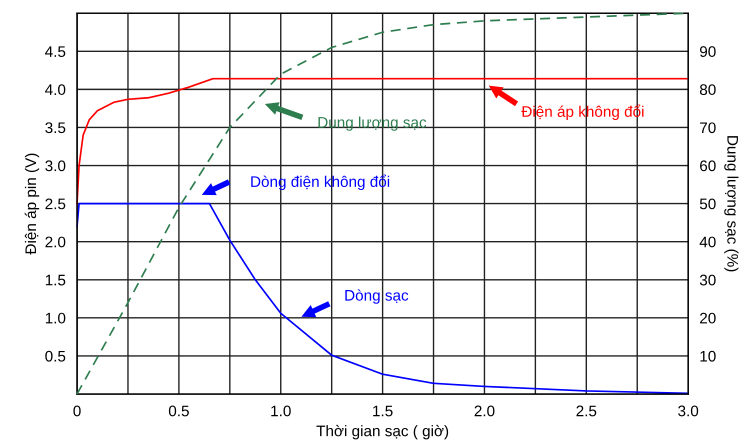  I want to click on y-tick-label: 3.0, so click(55, 166).